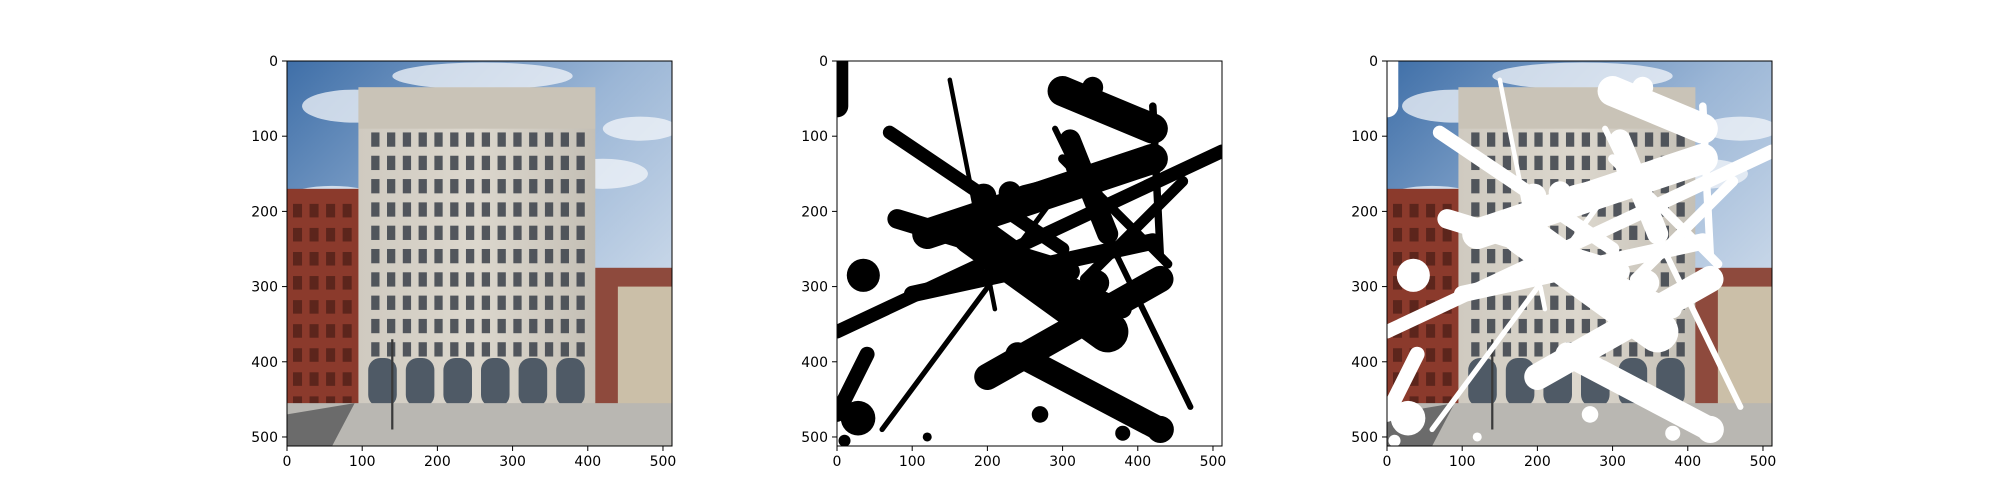  I want to click on x-tick-label: 400, so click(587, 462).